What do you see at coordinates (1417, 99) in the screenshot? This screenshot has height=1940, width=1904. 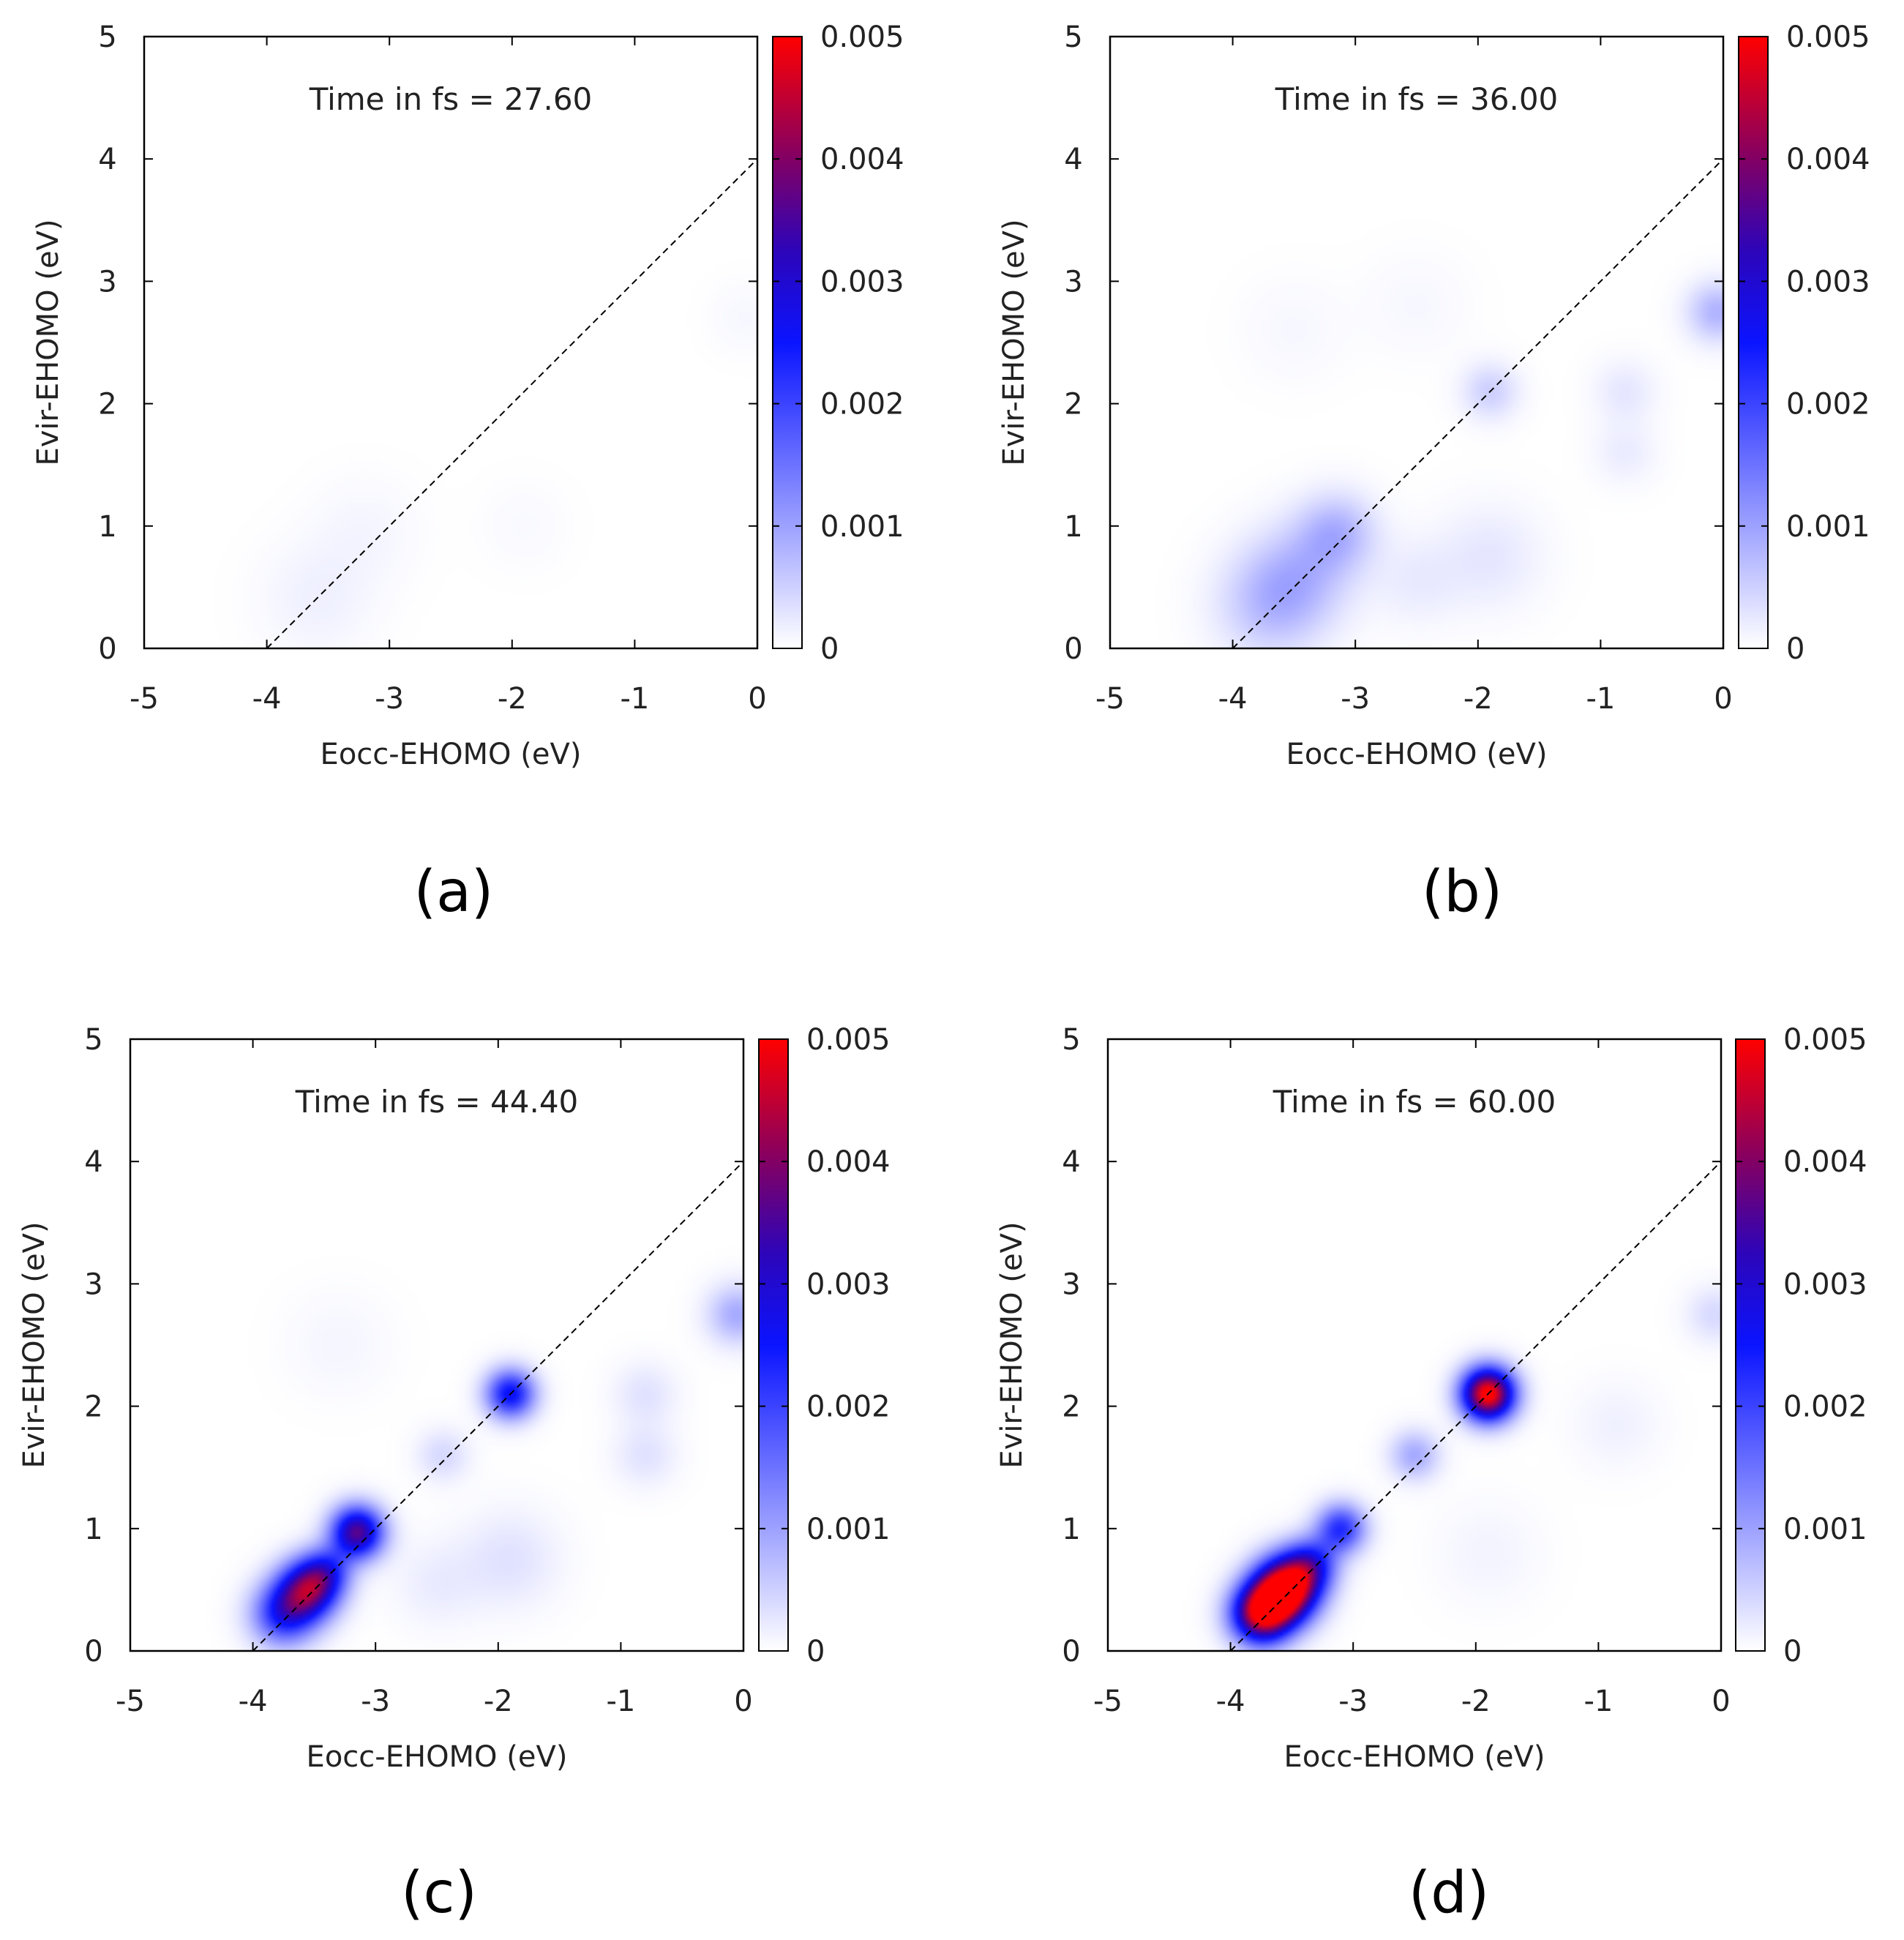 I see `time-annotation: Time in fs = 36.00` at bounding box center [1417, 99].